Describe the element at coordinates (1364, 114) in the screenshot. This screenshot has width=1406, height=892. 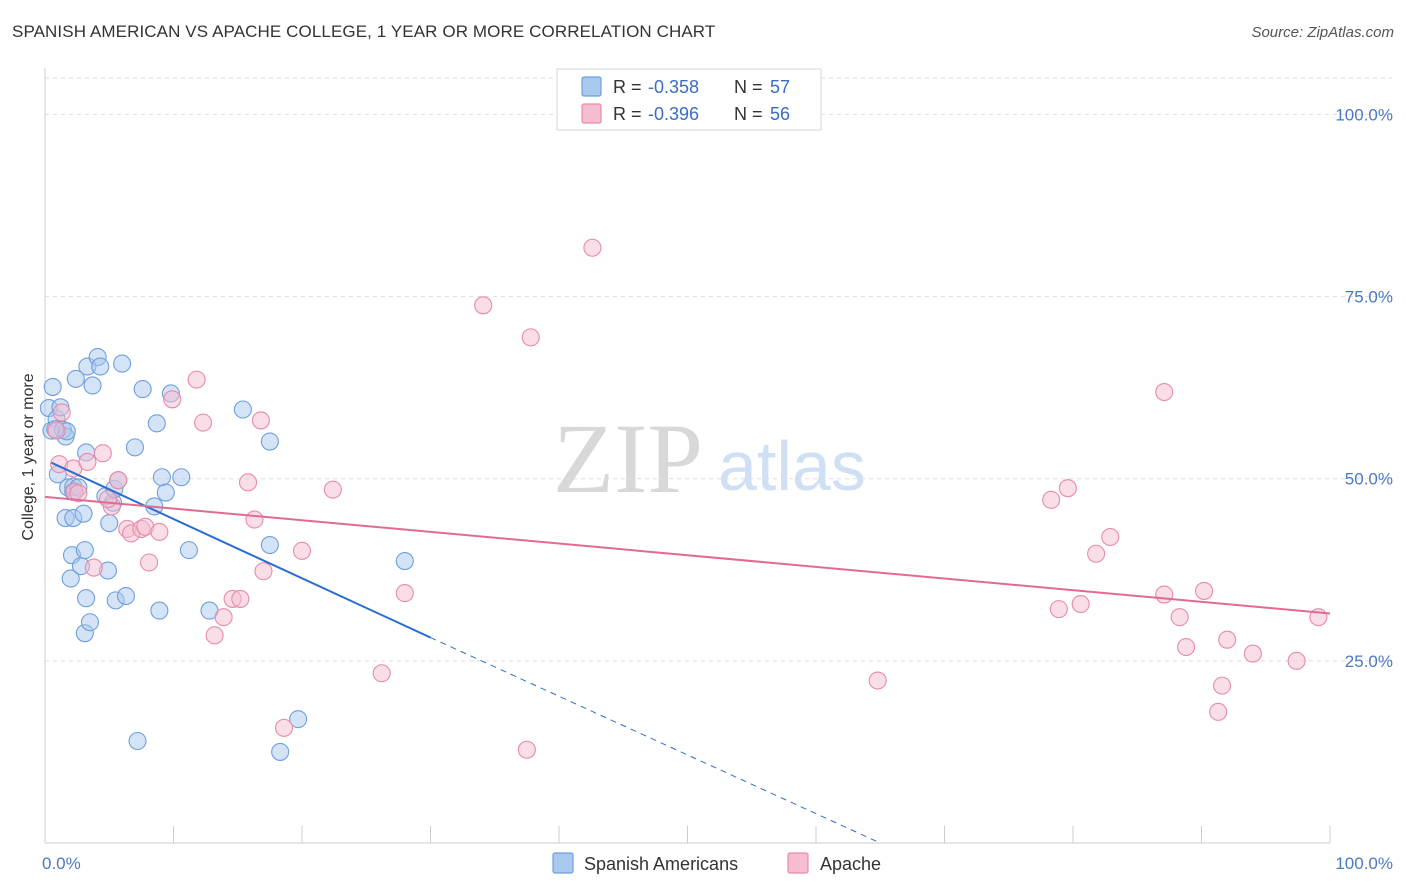
I see `y-tick-label-3: 100.0%` at that location.